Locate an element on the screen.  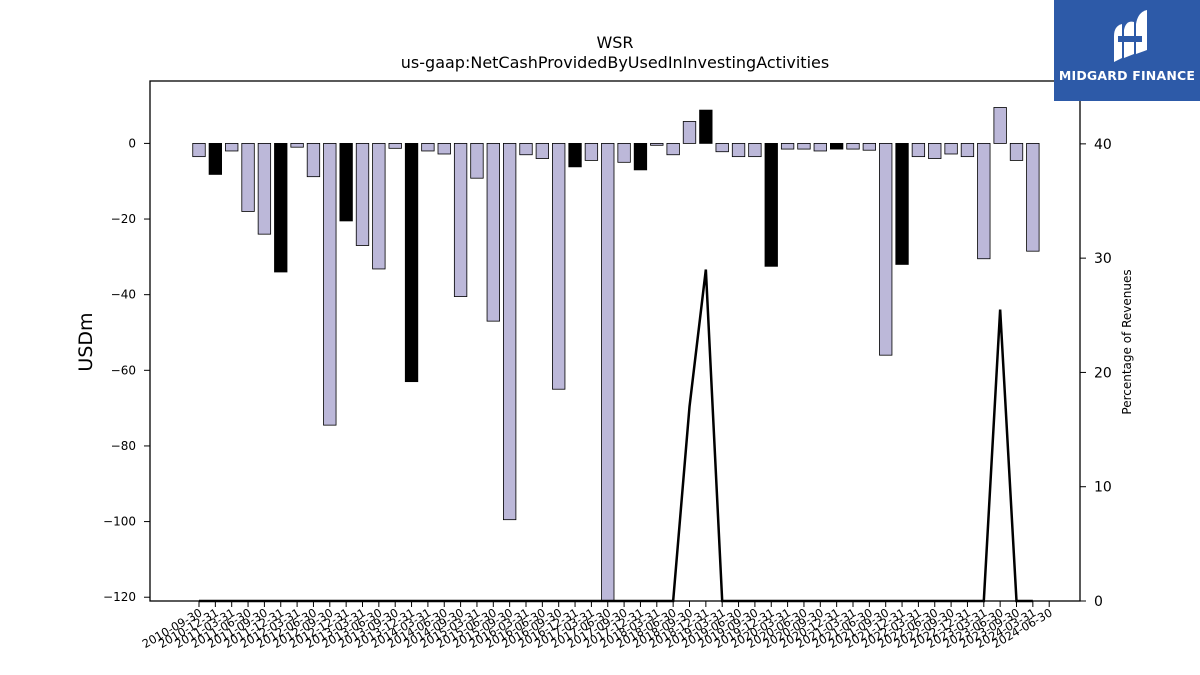
y-tick-label: 0 is located at coordinates (132, 143).